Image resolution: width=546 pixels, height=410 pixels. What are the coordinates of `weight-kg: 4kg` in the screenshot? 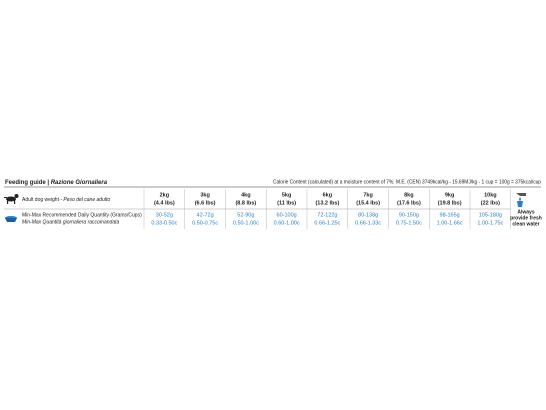 It's located at (245, 195).